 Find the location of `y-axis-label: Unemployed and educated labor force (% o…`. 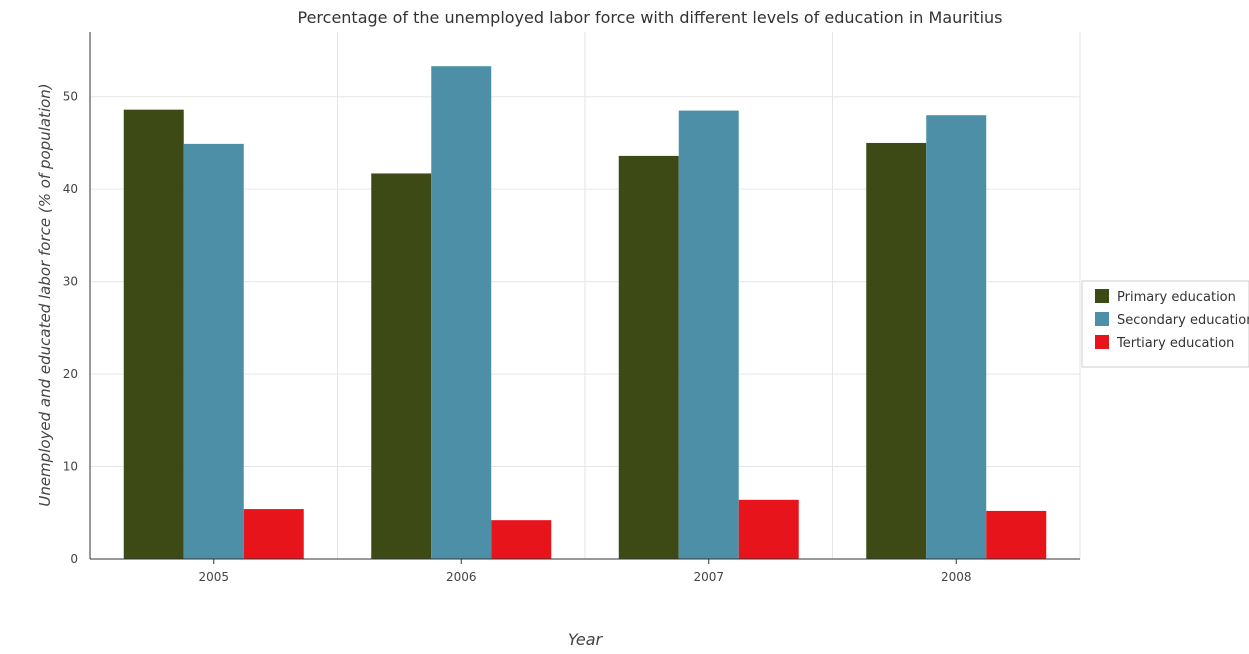

y-axis-label: Unemployed and educated labor force (% o… is located at coordinates (45, 294).